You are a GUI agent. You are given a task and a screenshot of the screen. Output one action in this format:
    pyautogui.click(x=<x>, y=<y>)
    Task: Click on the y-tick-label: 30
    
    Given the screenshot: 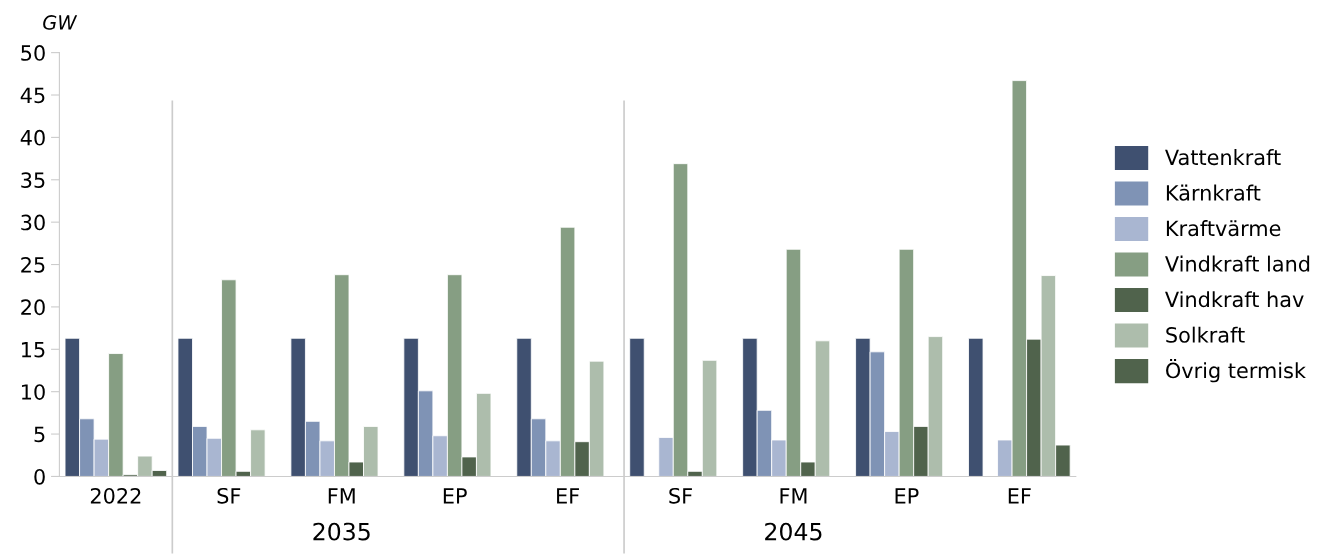 What is the action you would take?
    pyautogui.click(x=33, y=222)
    